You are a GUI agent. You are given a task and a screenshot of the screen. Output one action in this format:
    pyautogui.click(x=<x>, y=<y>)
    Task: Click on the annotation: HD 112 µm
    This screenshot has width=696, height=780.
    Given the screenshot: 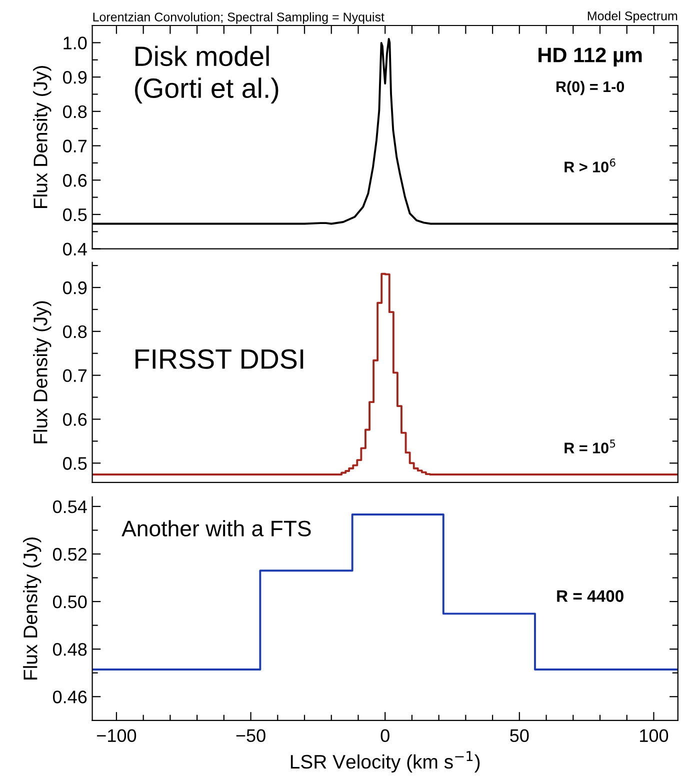 What is the action you would take?
    pyautogui.click(x=590, y=57)
    